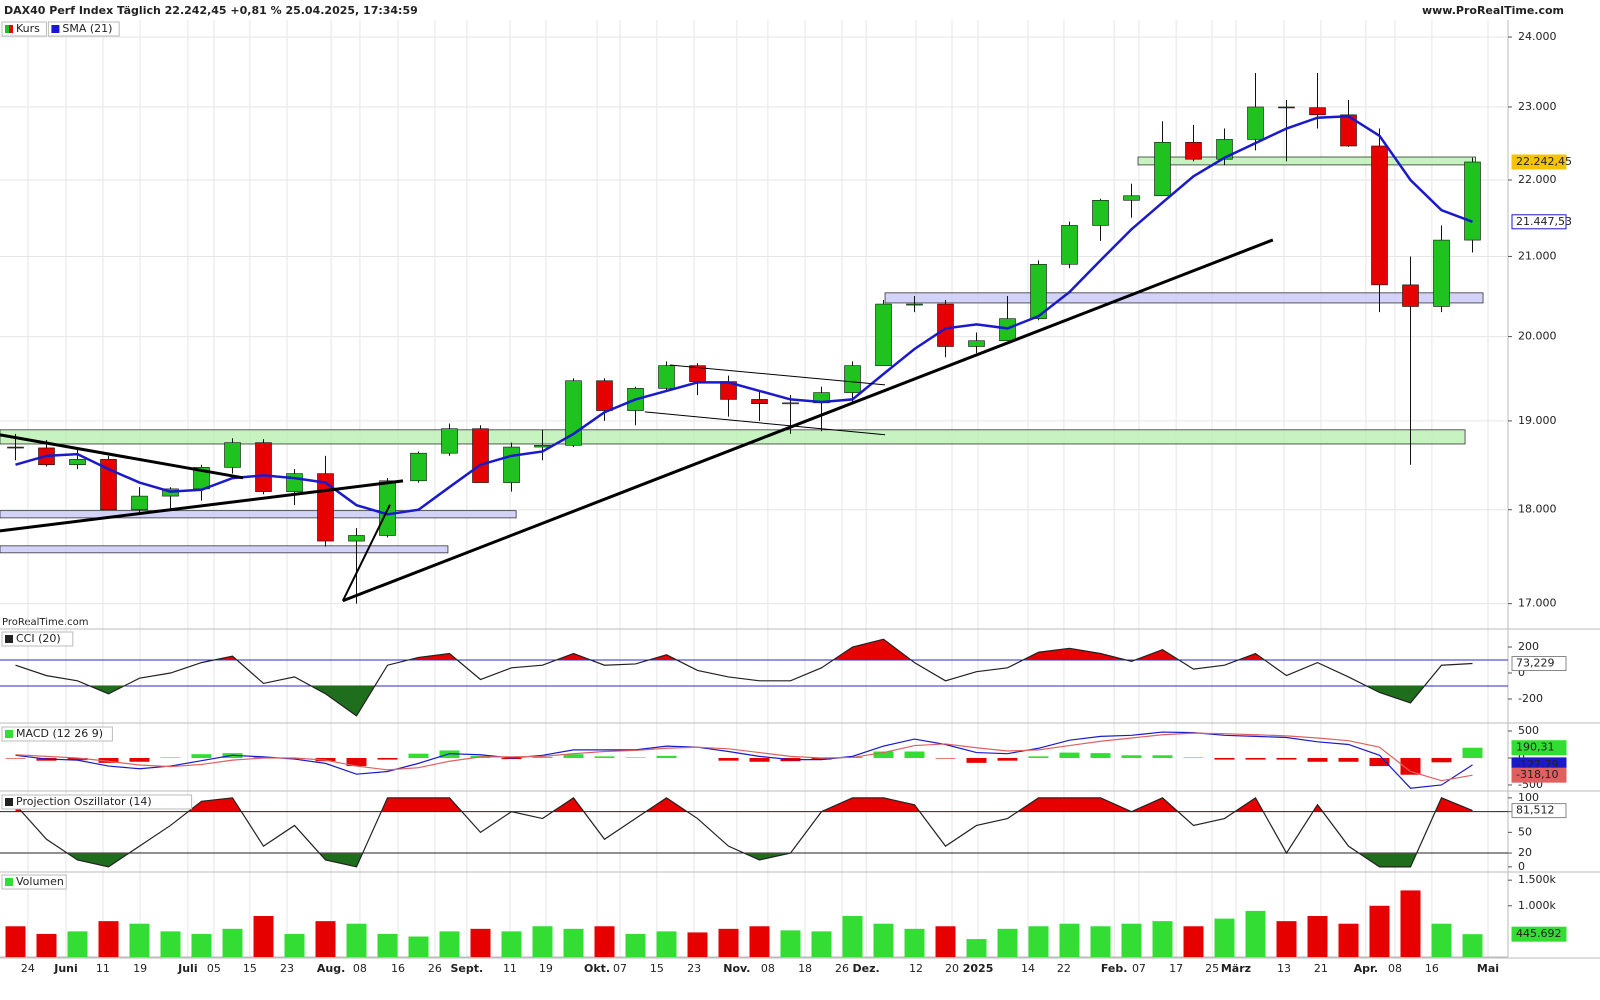  I want to click on y-tick-label: 21.000, so click(1537, 255).